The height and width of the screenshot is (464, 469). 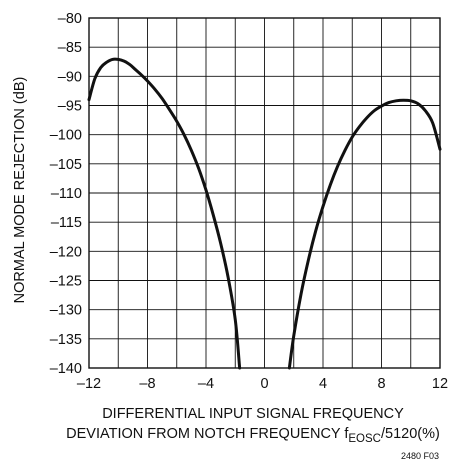 I want to click on x-tick-label: –4, so click(x=206, y=384).